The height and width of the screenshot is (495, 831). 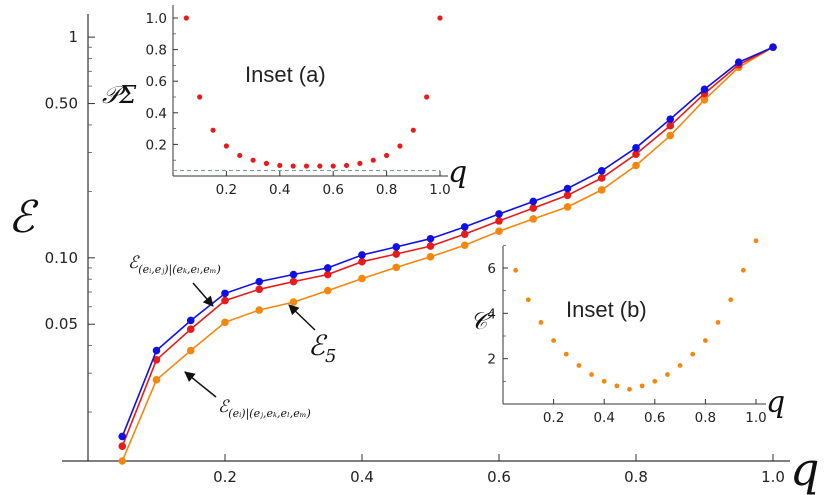 I want to click on inset-a-y-tick-label: 0.2, so click(x=156, y=145).